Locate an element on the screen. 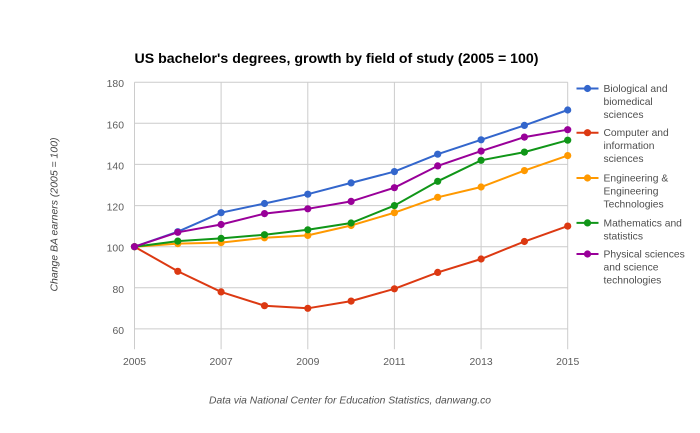 This screenshot has height=433, width=700. svg-text: 2015 is located at coordinates (567, 362).